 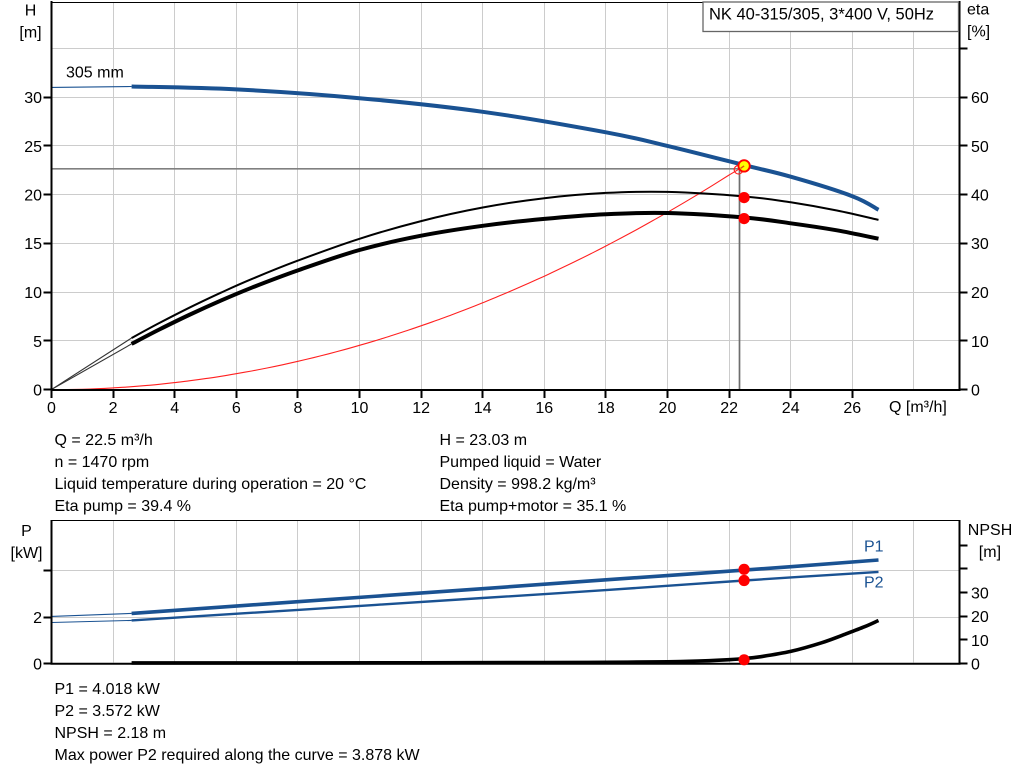 I want to click on svg-text: 305 mm, so click(x=95, y=73).